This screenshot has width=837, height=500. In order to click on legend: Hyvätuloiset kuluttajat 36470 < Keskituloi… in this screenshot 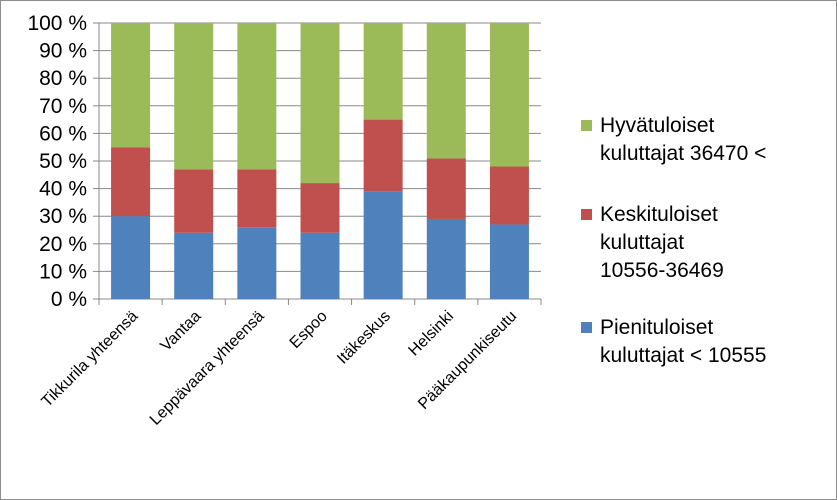, I will do `click(673, 240)`.